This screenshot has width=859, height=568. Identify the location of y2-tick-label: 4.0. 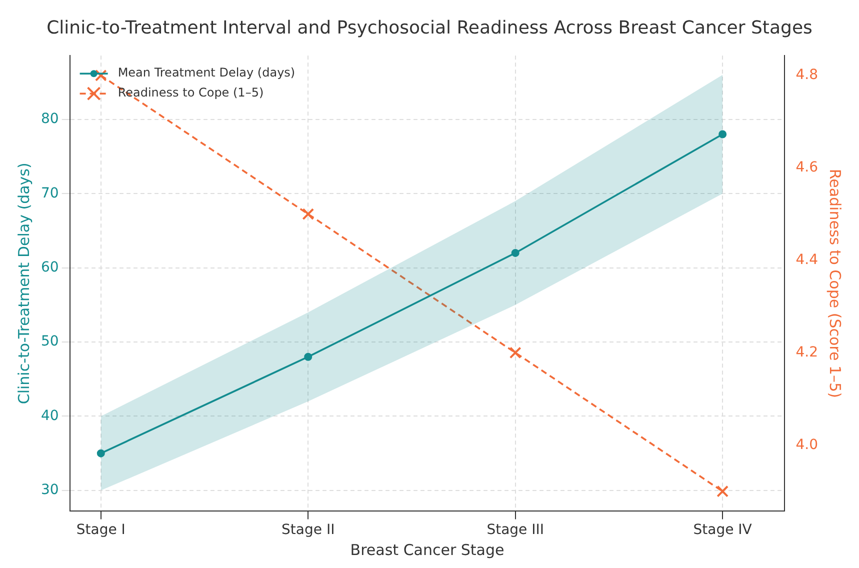
(807, 444).